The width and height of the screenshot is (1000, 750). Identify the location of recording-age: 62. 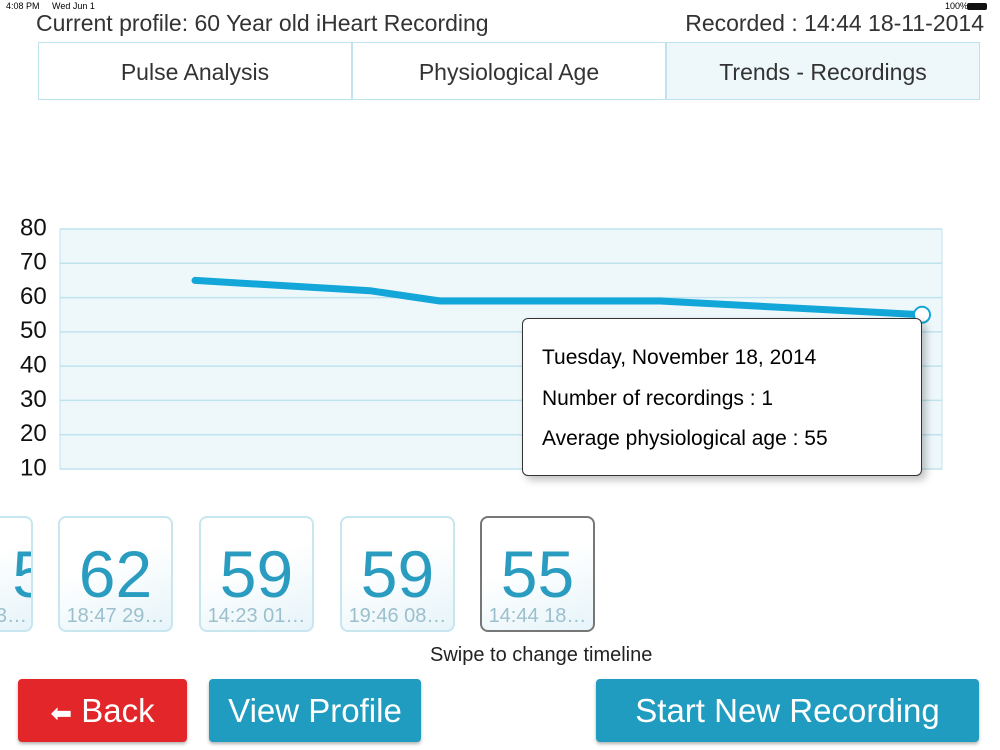
(115, 574).